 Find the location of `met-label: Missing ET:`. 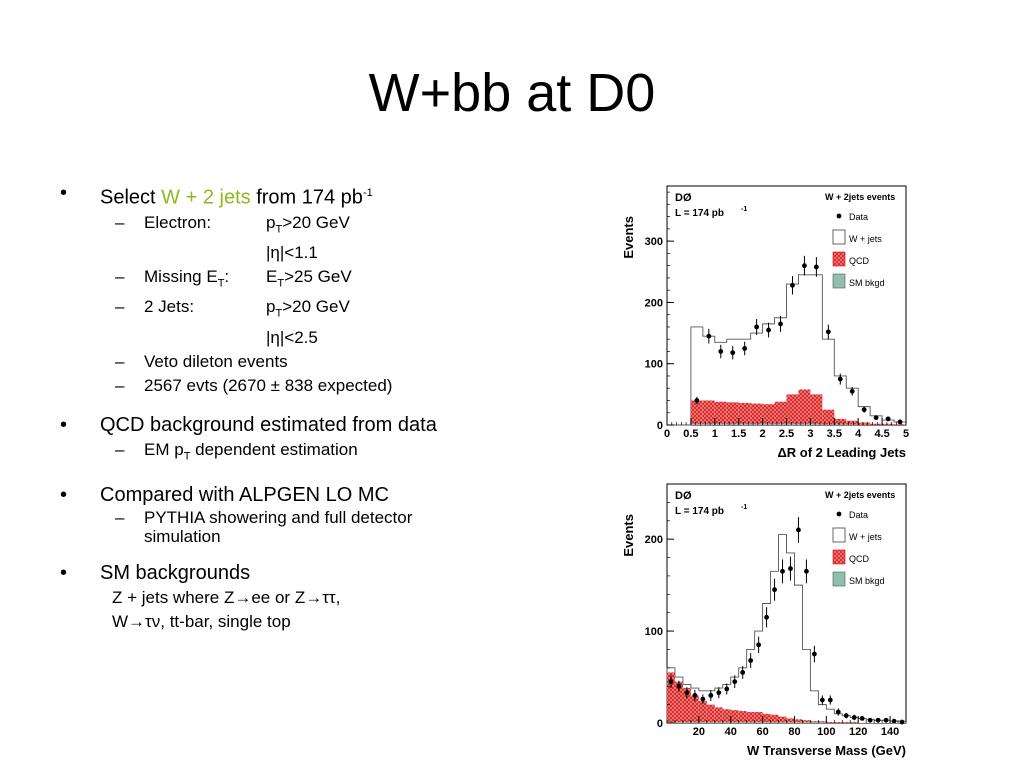

met-label: Missing ET: is located at coordinates (187, 278).